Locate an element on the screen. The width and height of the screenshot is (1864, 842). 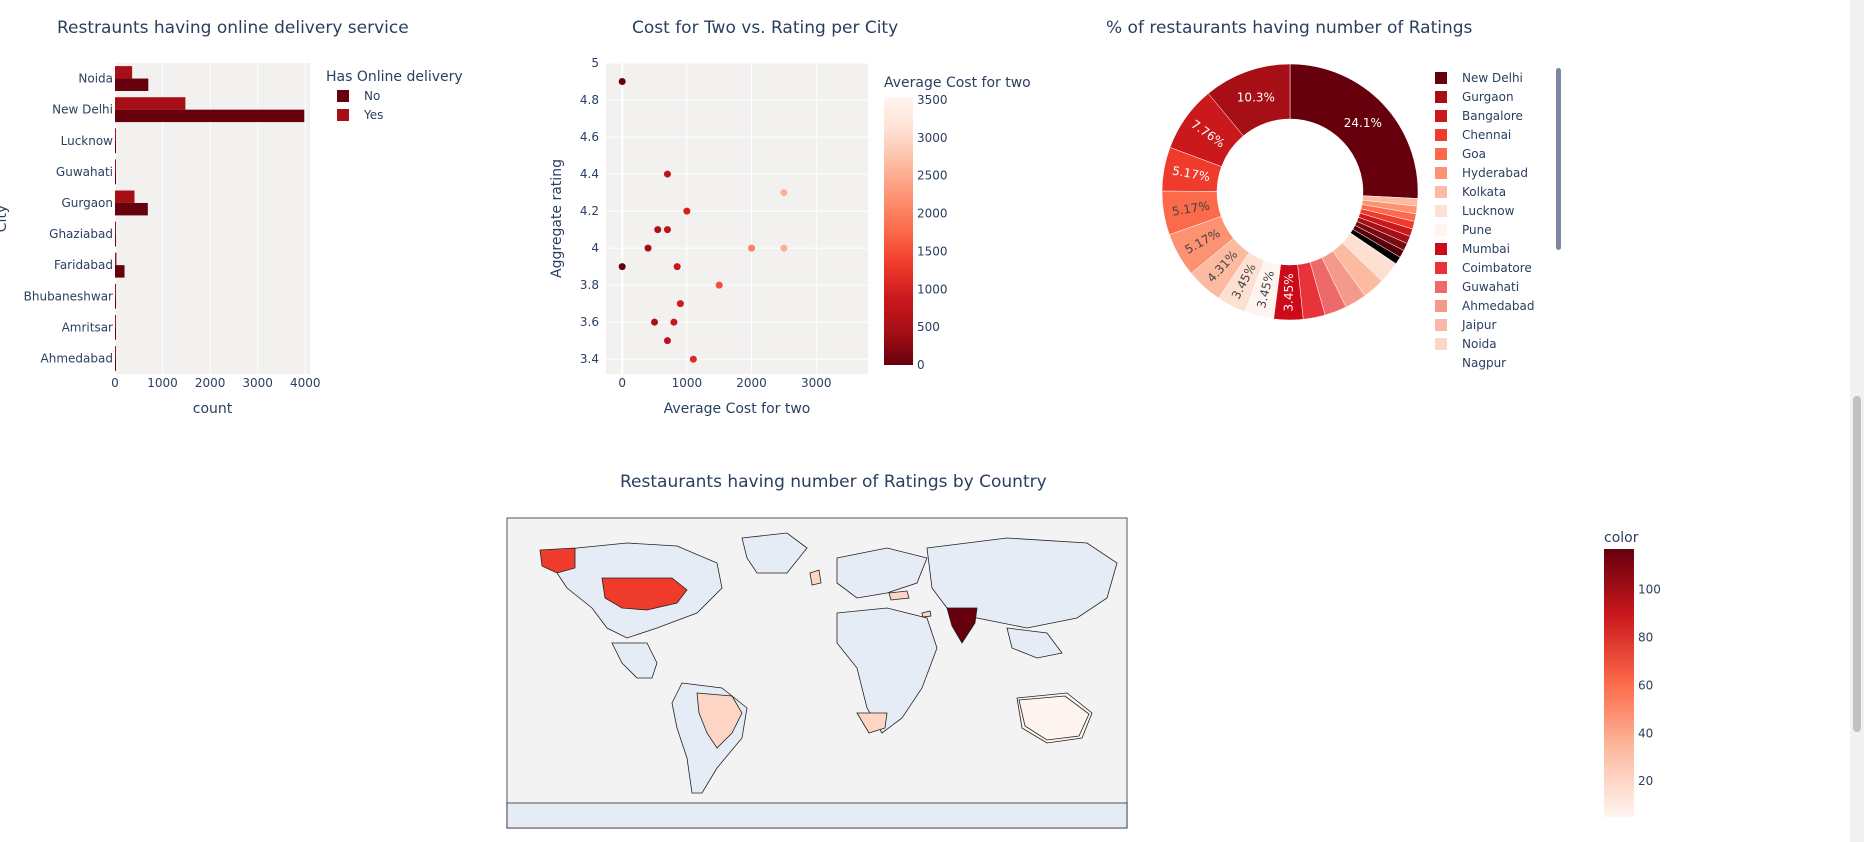
map-colorbar-tick: 20 is located at coordinates (1645, 781).